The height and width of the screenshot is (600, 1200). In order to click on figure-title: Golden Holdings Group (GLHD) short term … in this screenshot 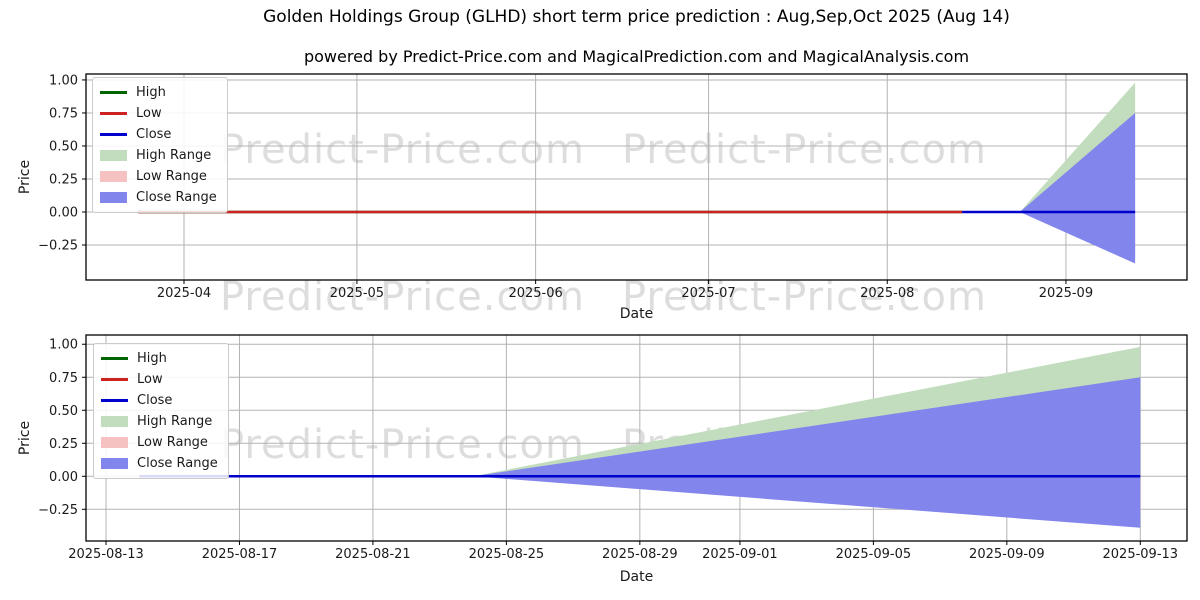, I will do `click(636, 17)`.